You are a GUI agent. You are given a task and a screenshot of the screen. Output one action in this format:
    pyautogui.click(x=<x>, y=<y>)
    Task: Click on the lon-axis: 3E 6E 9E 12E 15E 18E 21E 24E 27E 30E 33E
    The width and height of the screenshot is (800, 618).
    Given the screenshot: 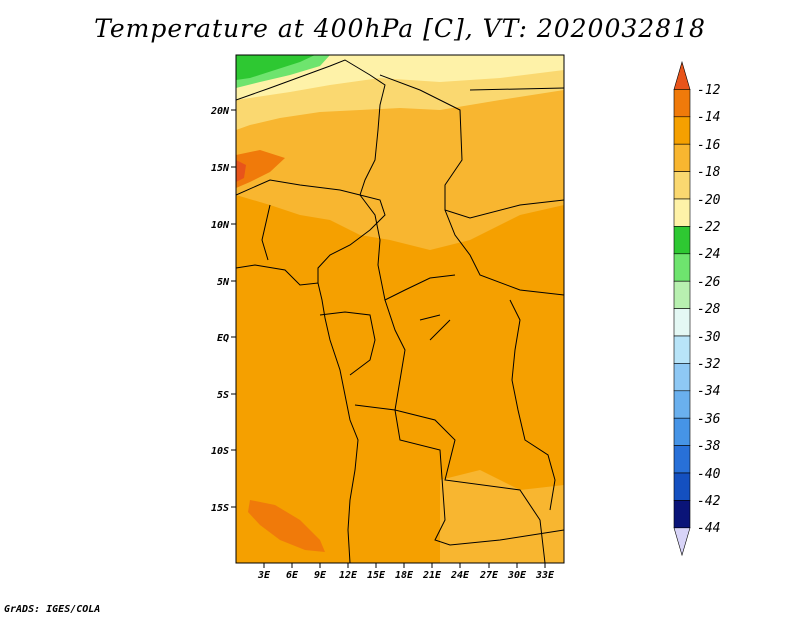 What is the action you would take?
    pyautogui.click(x=406, y=572)
    